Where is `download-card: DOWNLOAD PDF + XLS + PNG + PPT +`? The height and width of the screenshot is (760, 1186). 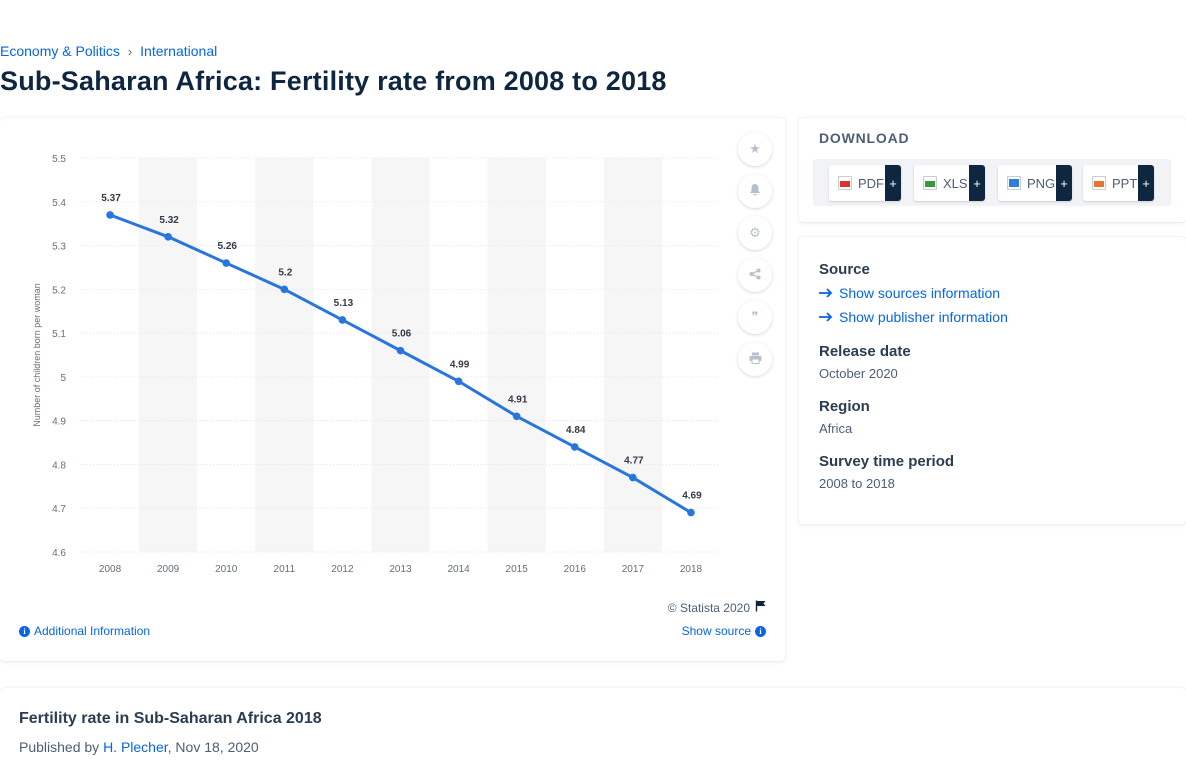
download-card: DOWNLOAD PDF + XLS + PNG + PPT + is located at coordinates (992, 170).